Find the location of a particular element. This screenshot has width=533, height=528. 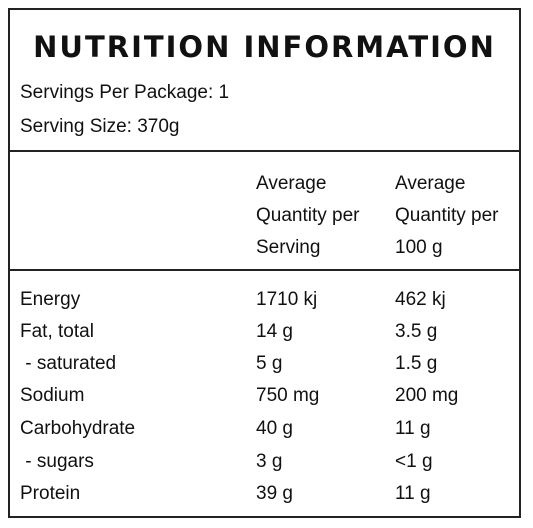

panel-title: NUTRITION INFORMATION is located at coordinates (264, 47).